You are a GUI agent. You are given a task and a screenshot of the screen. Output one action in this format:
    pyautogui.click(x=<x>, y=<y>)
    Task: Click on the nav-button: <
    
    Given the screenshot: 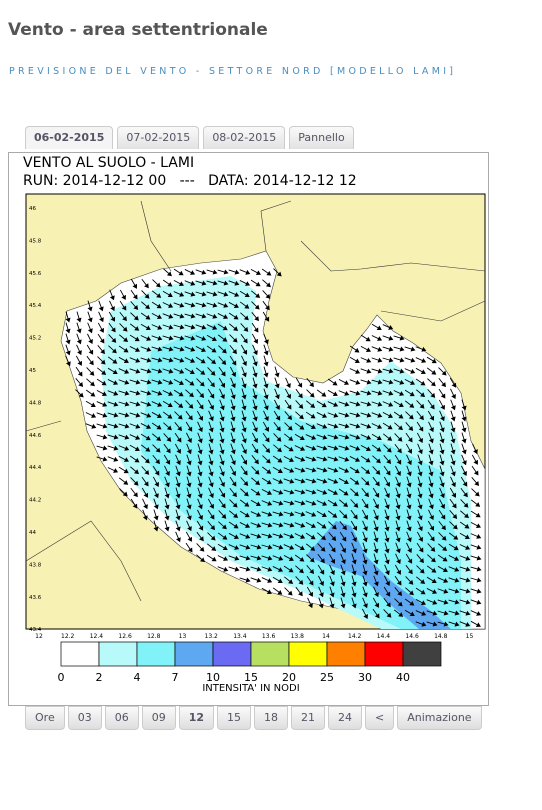 What is the action you would take?
    pyautogui.click(x=380, y=718)
    